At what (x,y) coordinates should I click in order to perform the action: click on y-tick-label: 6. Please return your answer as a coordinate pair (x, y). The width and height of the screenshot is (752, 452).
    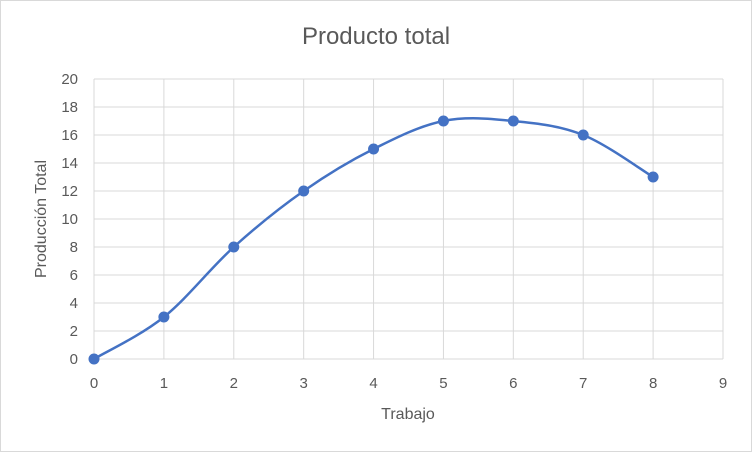
    Looking at the image, I should click on (74, 275).